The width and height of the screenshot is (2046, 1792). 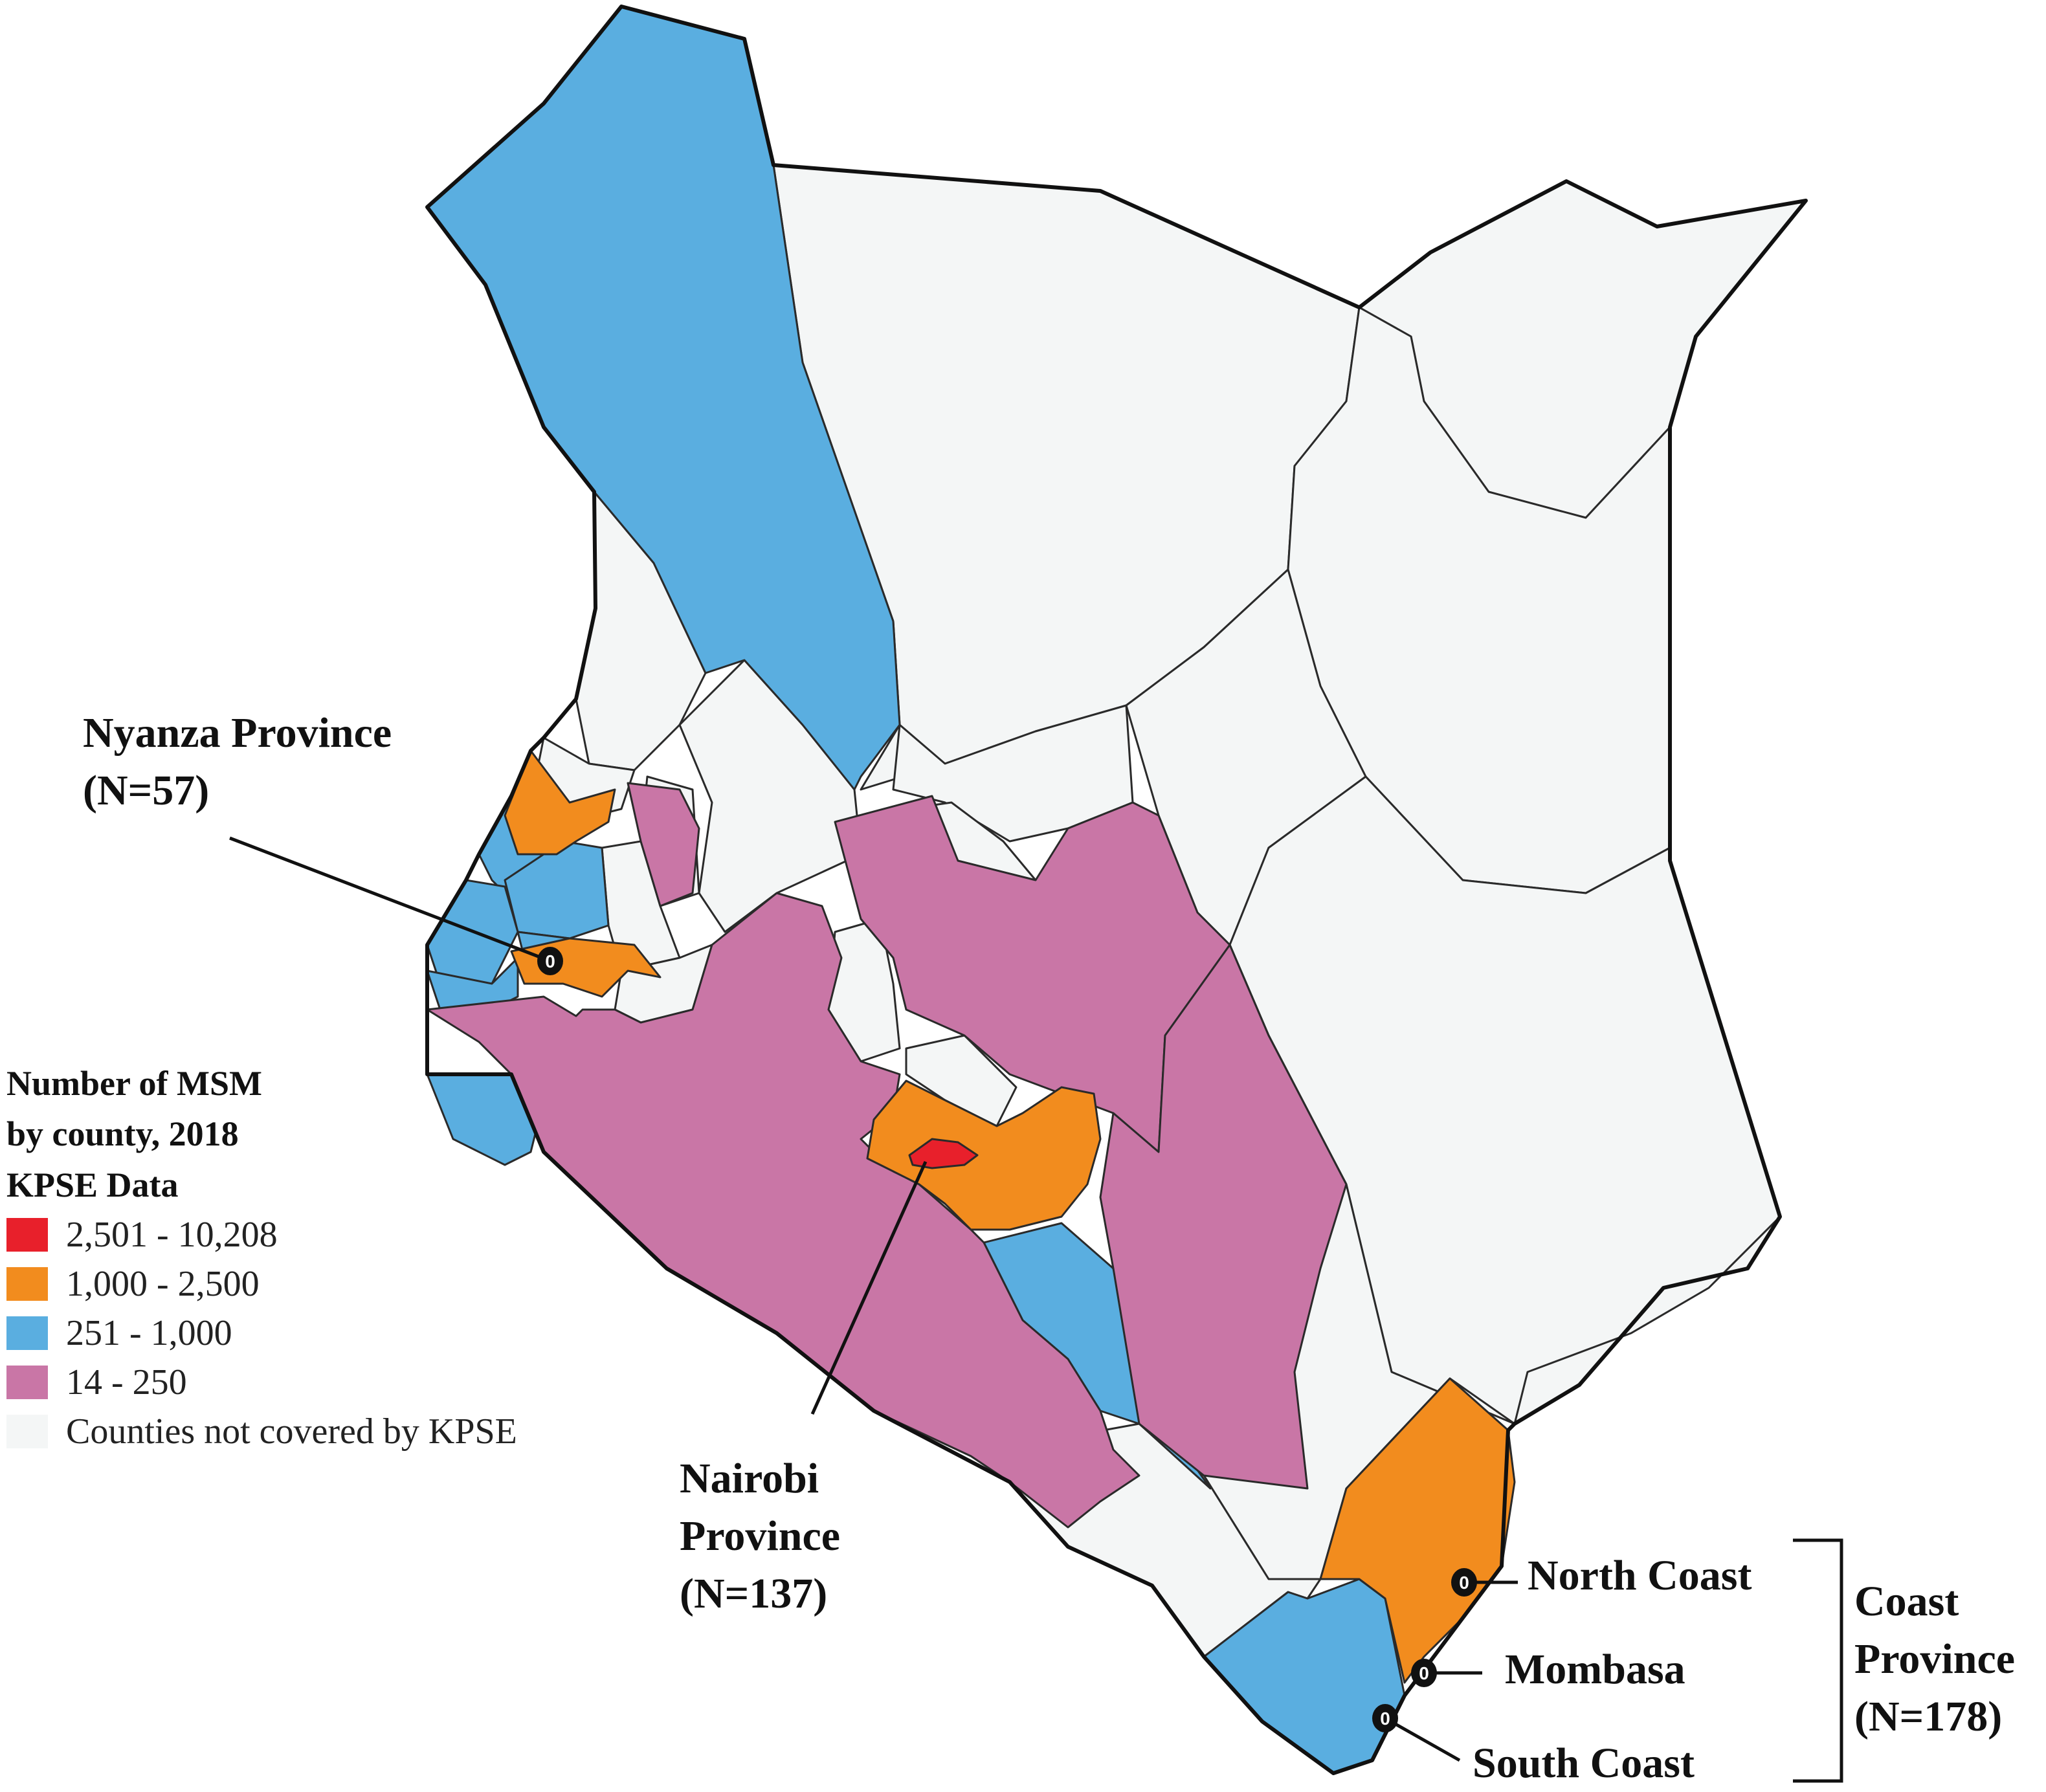 I want to click on county-trans-nzoia-orange, so click(x=560, y=802).